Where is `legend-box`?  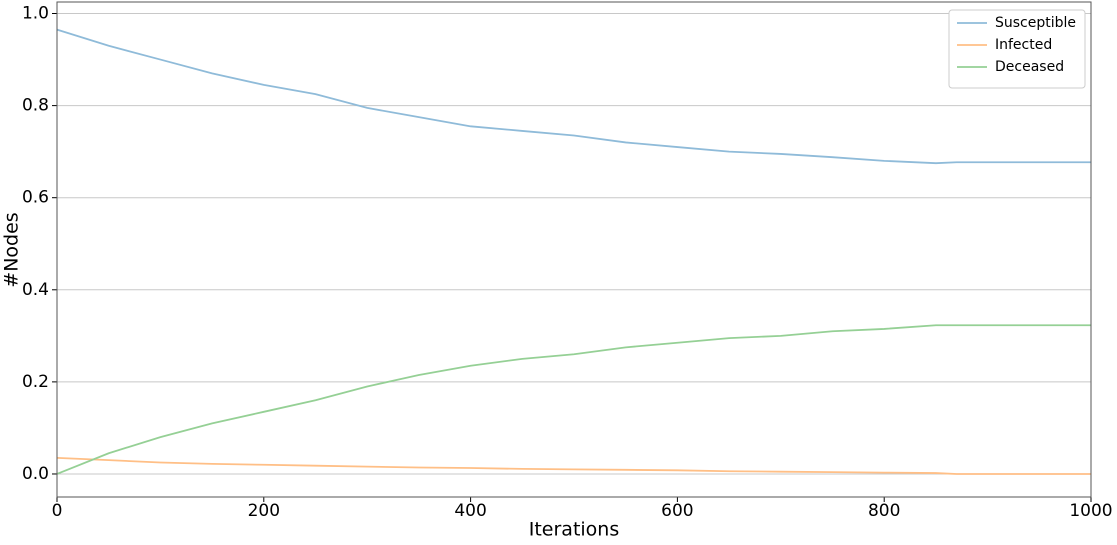 legend-box is located at coordinates (1017, 49).